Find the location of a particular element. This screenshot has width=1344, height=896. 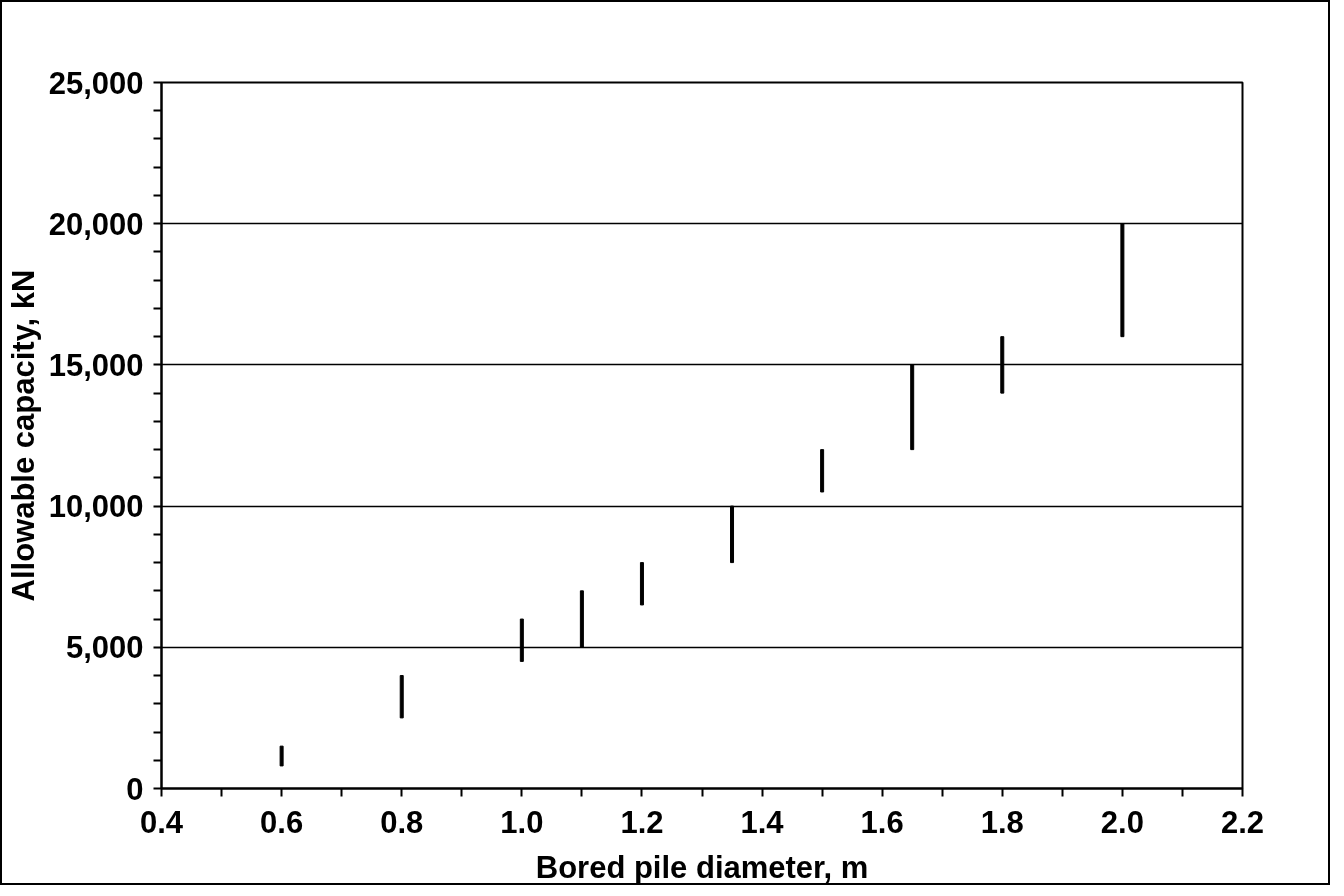

x-tick-label: 2.2 is located at coordinates (1242, 822).